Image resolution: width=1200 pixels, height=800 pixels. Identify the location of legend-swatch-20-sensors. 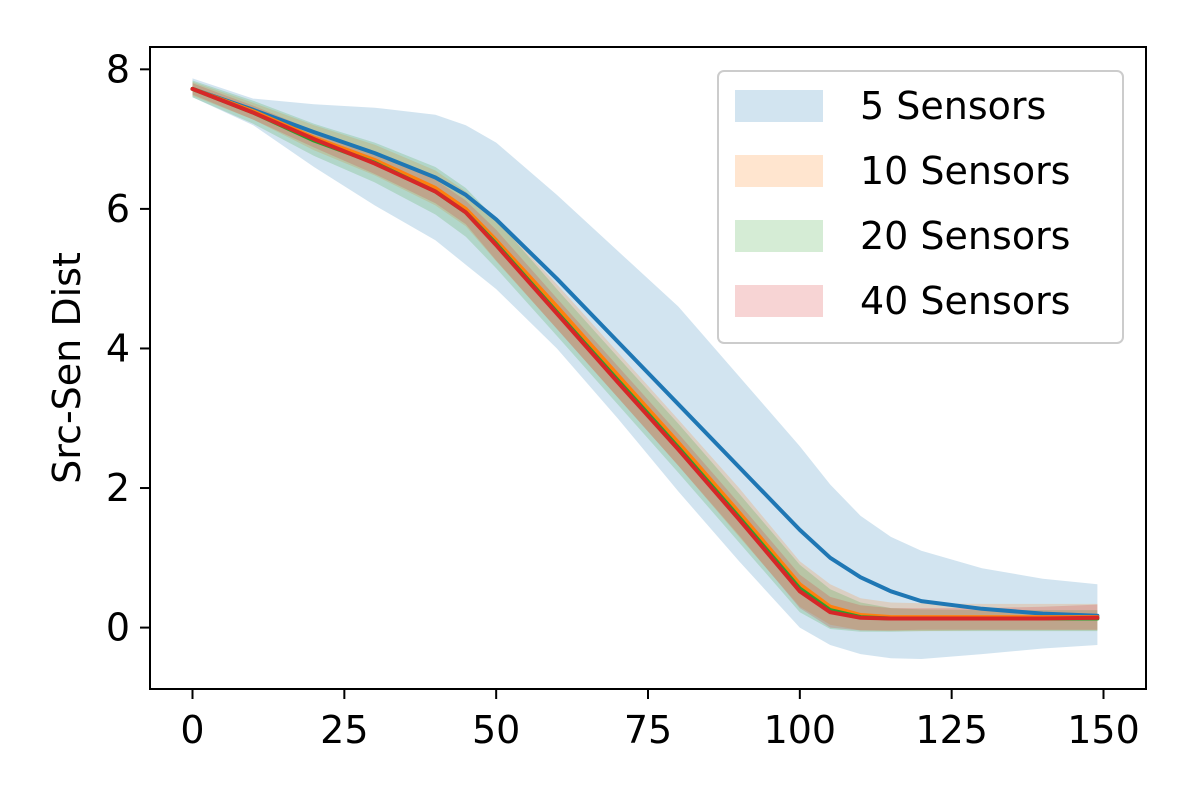
(779, 236).